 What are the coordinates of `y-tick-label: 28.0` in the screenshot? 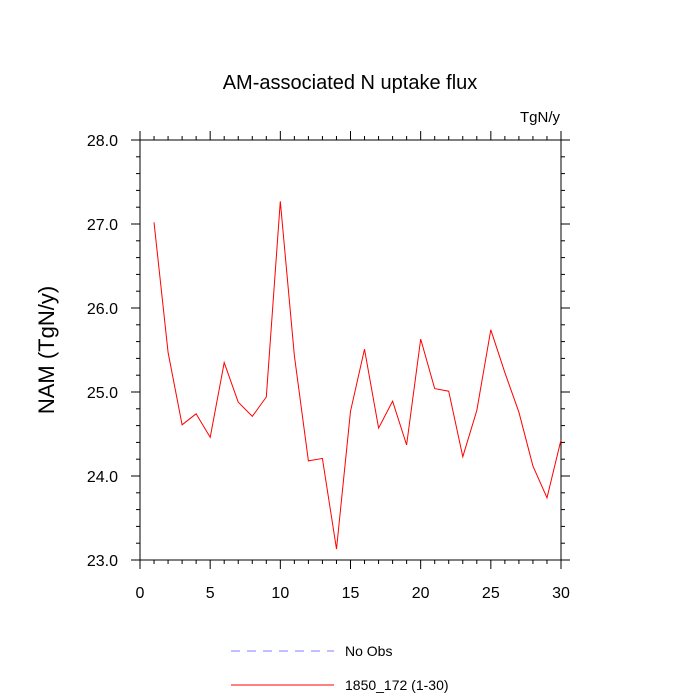 It's located at (102, 141).